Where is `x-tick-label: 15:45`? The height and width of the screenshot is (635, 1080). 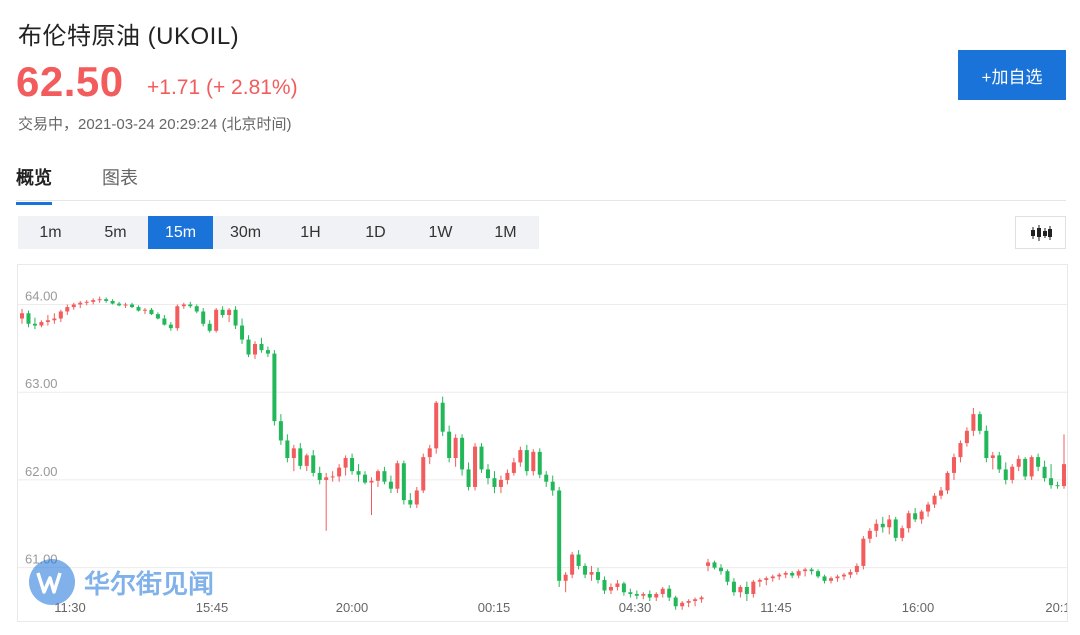 x-tick-label: 15:45 is located at coordinates (212, 607).